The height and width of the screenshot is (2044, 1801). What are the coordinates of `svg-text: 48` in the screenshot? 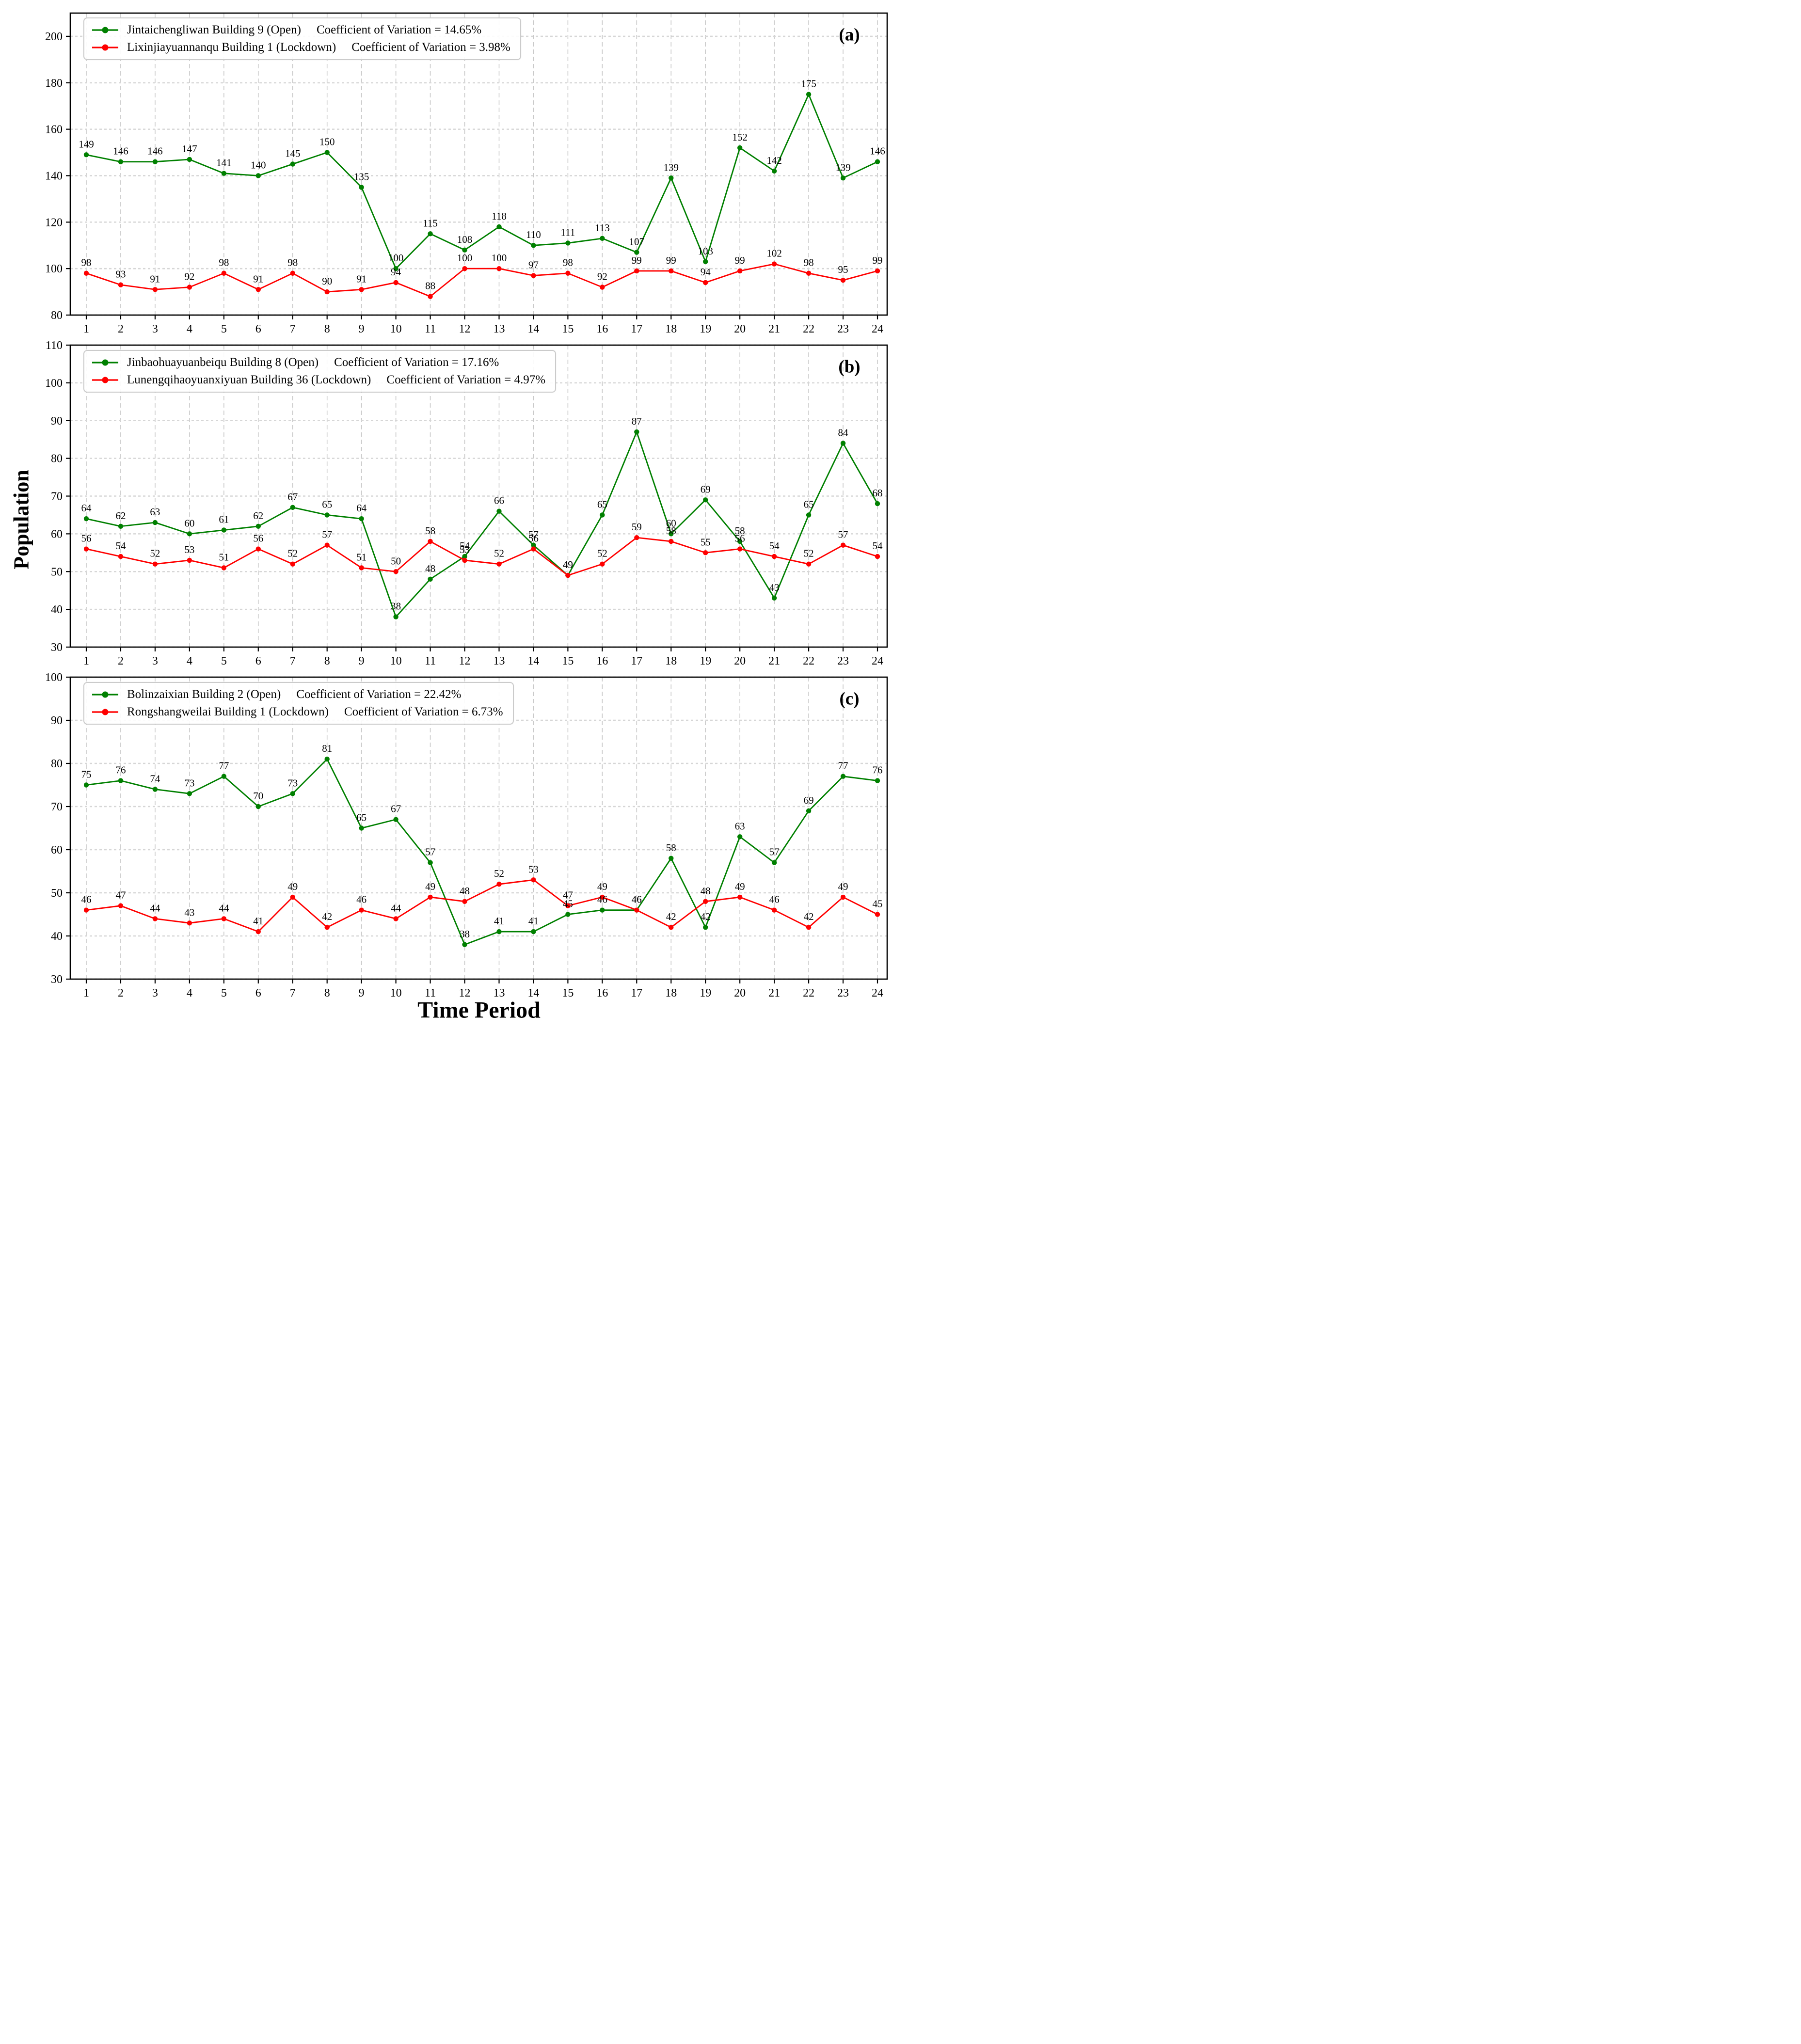 It's located at (465, 891).